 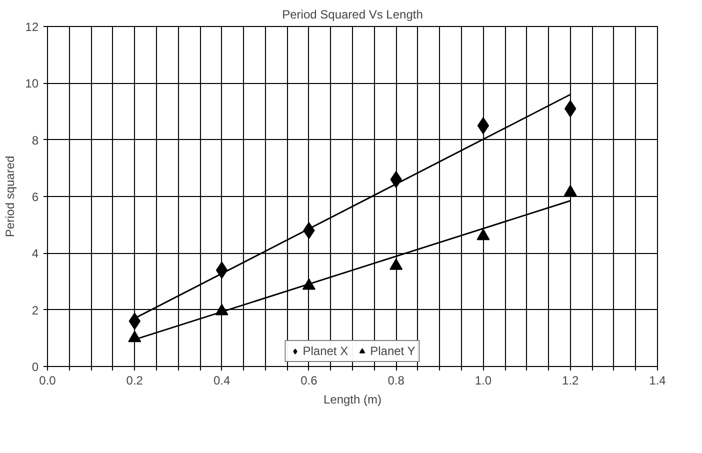 I want to click on legend-label: Planet X, so click(x=325, y=351).